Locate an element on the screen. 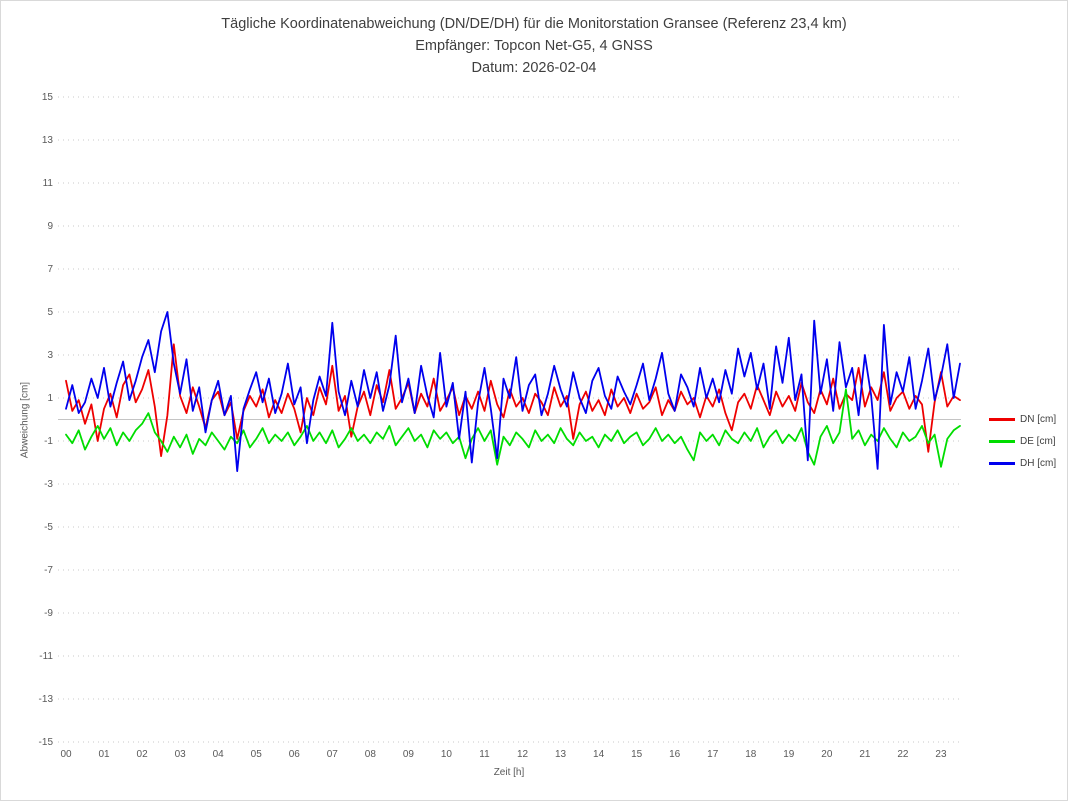 The width and height of the screenshot is (1068, 801). x-tick-label-00: 00 is located at coordinates (66, 754).